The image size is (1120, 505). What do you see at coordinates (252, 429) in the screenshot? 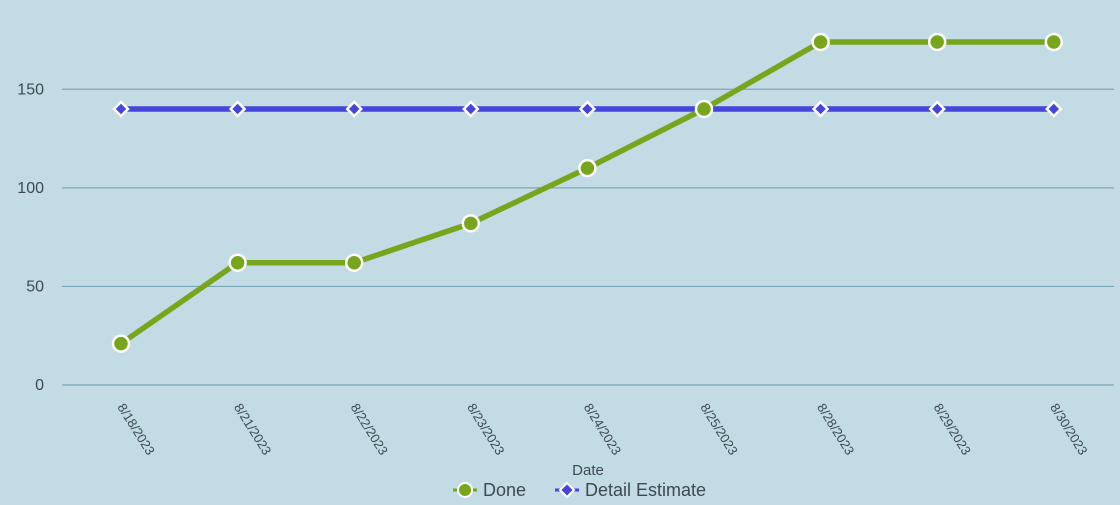
I see `x-tick-label: 8/21/2023` at bounding box center [252, 429].